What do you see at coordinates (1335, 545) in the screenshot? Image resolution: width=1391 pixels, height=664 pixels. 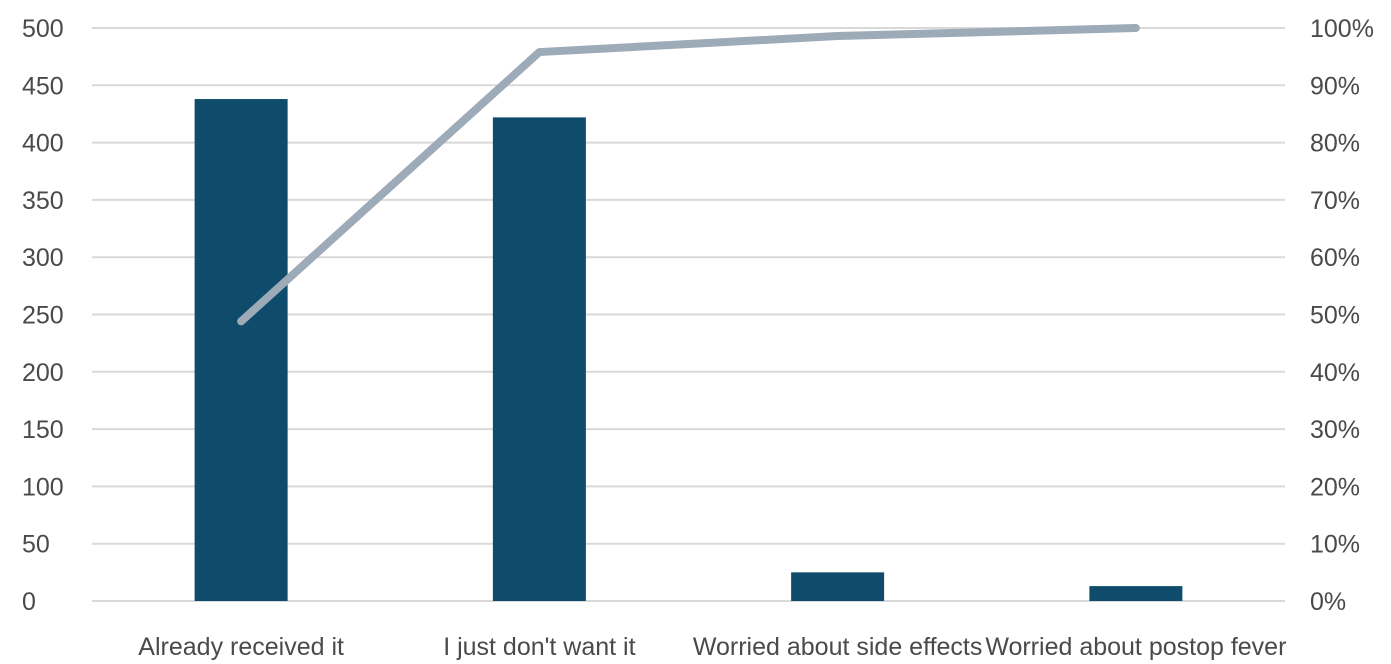 I see `y2-tick-label: 10%` at bounding box center [1335, 545].